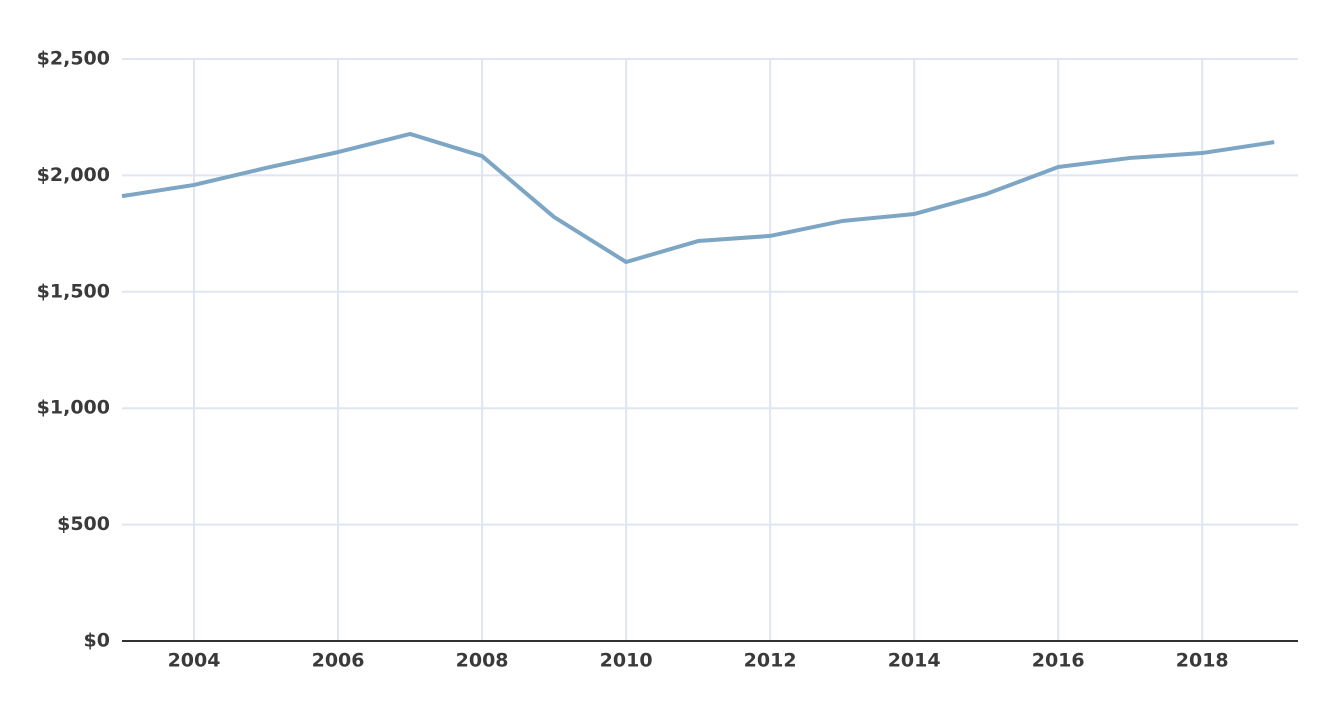 The width and height of the screenshot is (1334, 708). Describe the element at coordinates (914, 661) in the screenshot. I see `x-tick-label: 2014` at that location.